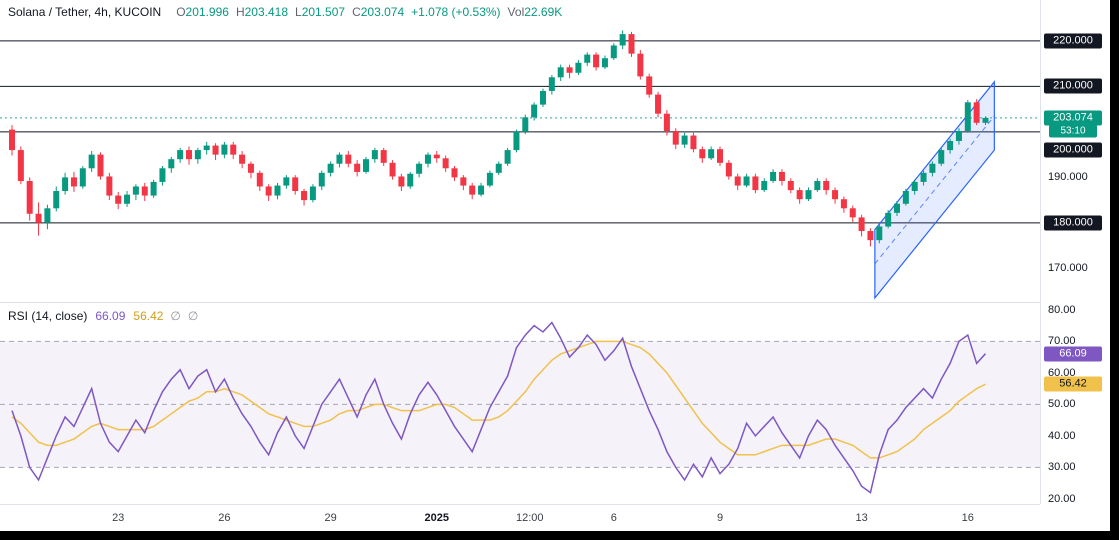  Describe the element at coordinates (181, 12) in the screenshot. I see `open-label: O` at that location.